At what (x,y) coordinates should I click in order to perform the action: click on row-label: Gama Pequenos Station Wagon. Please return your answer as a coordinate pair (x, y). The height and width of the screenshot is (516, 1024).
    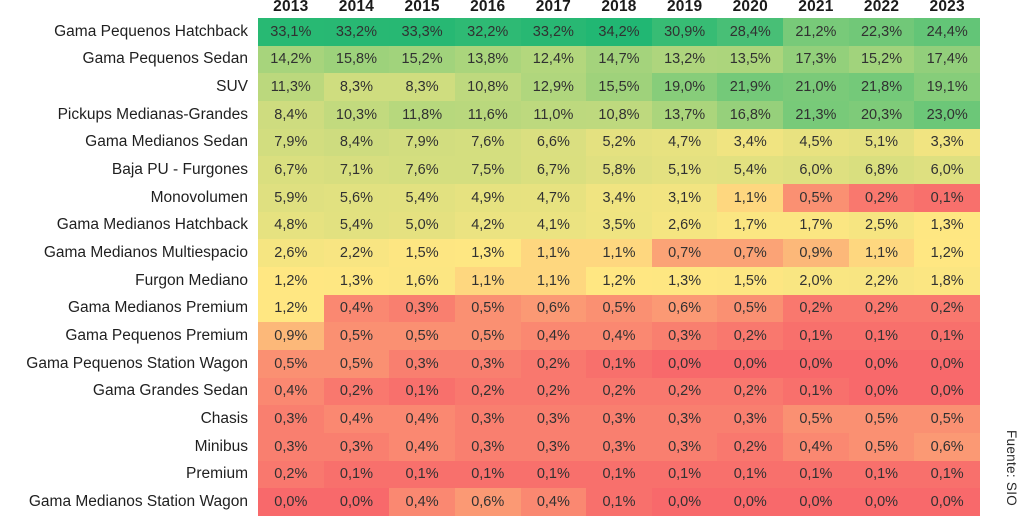
    Looking at the image, I should click on (129, 363).